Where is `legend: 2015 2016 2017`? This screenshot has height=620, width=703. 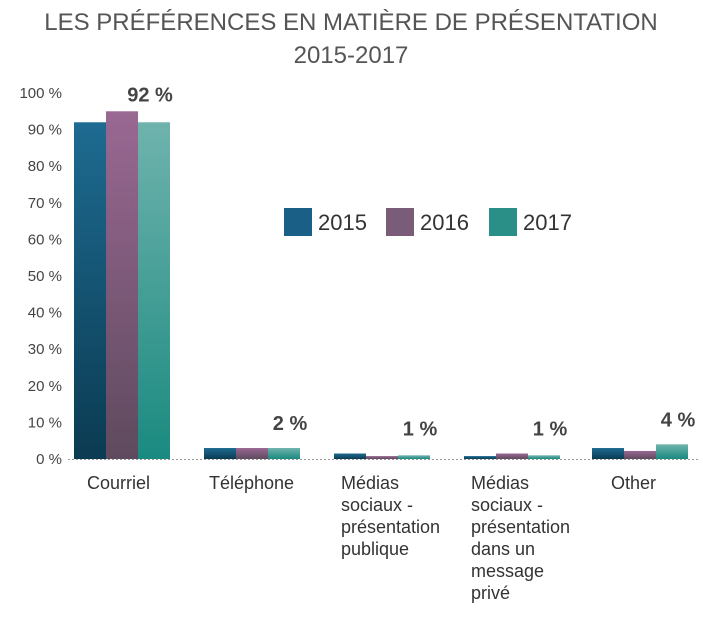
legend: 2015 2016 2017 is located at coordinates (428, 222).